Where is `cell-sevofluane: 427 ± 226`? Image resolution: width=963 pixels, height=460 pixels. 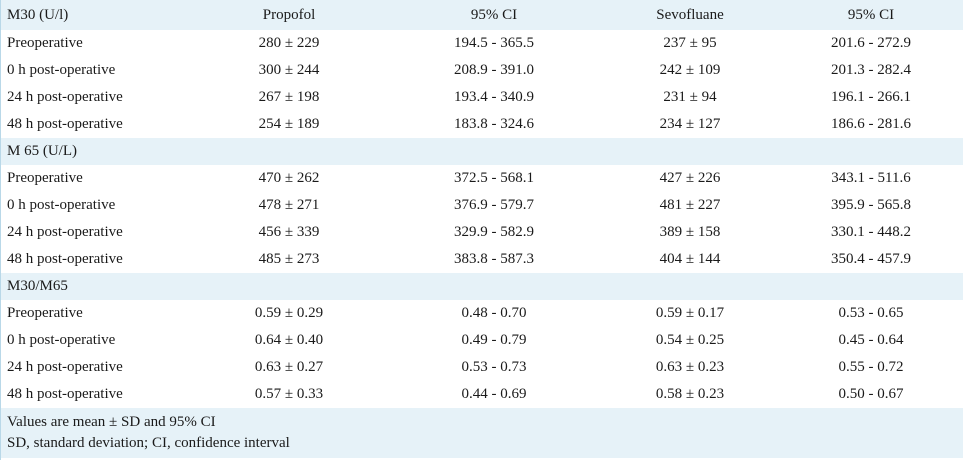 cell-sevofluane: 427 ± 226 is located at coordinates (690, 178).